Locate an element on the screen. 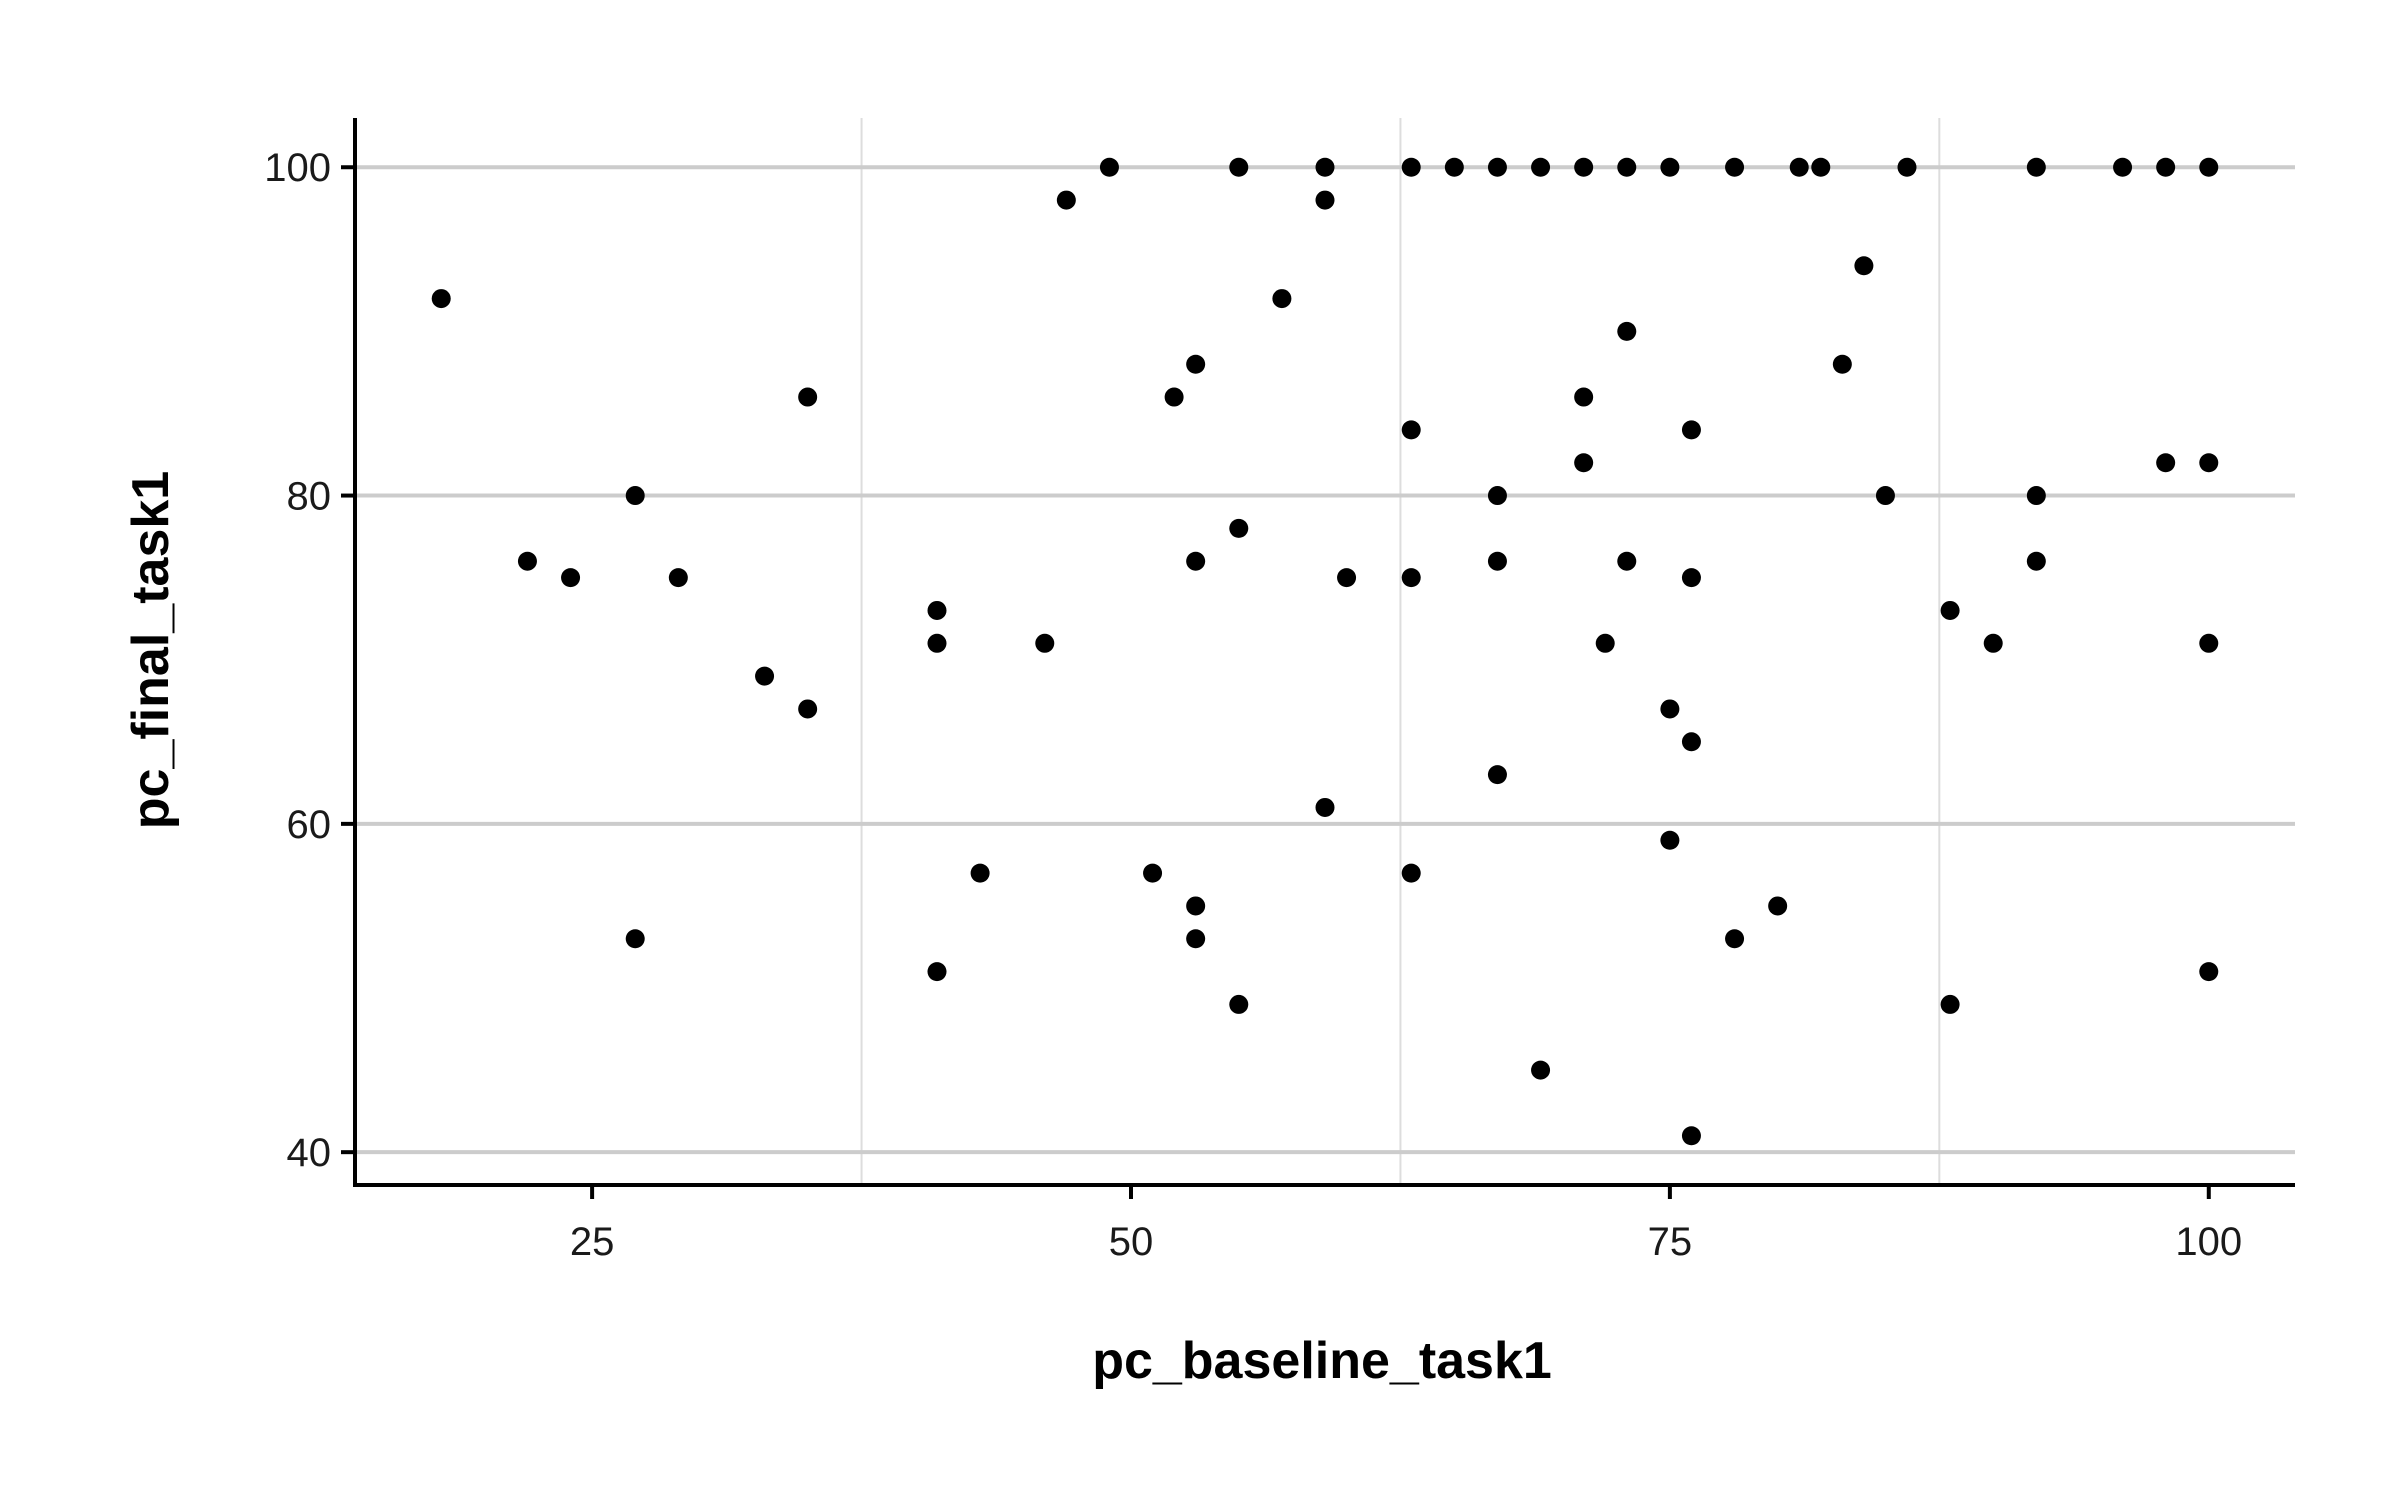 The height and width of the screenshot is (1500, 2400). y-axis-title: pc_final_task1 is located at coordinates (151, 650).